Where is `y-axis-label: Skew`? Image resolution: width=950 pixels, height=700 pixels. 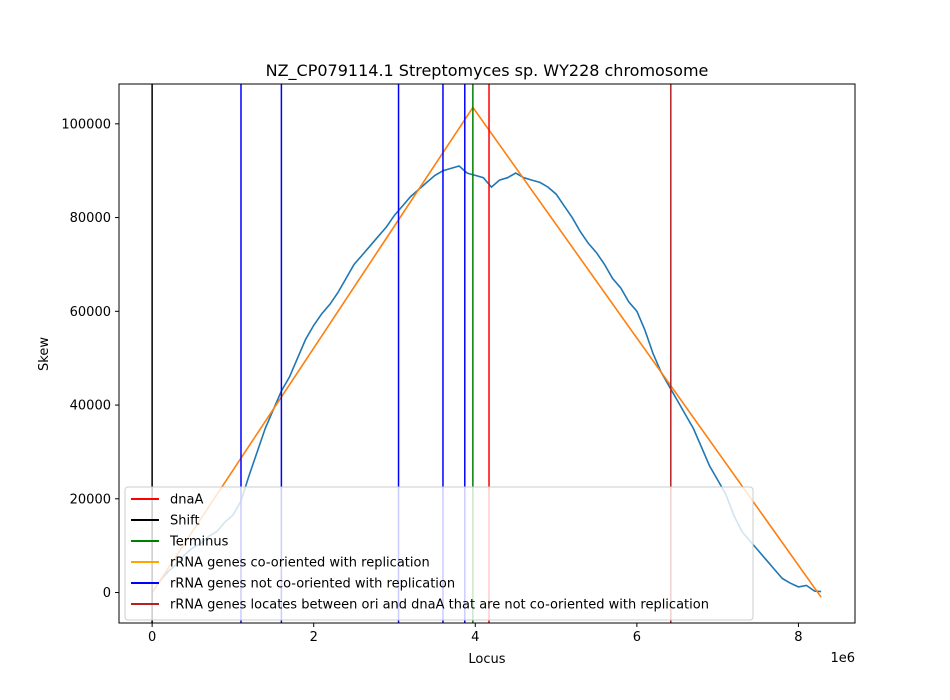 y-axis-label: Skew is located at coordinates (44, 354).